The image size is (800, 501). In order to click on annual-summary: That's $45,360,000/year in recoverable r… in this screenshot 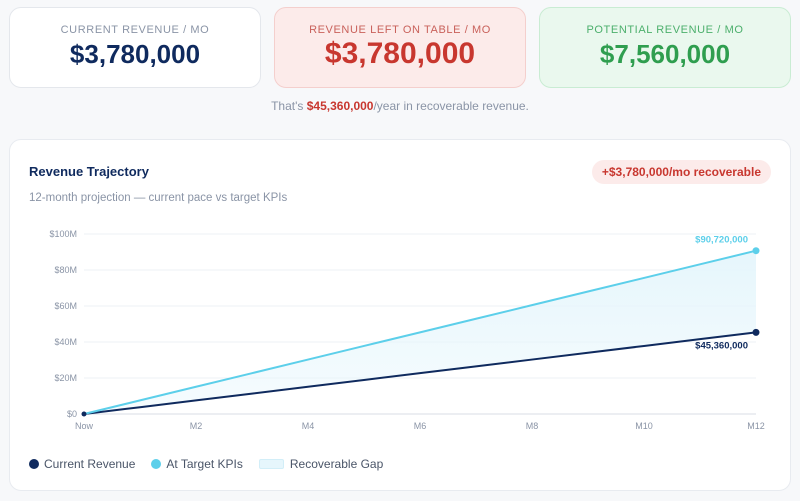, I will do `click(400, 106)`.